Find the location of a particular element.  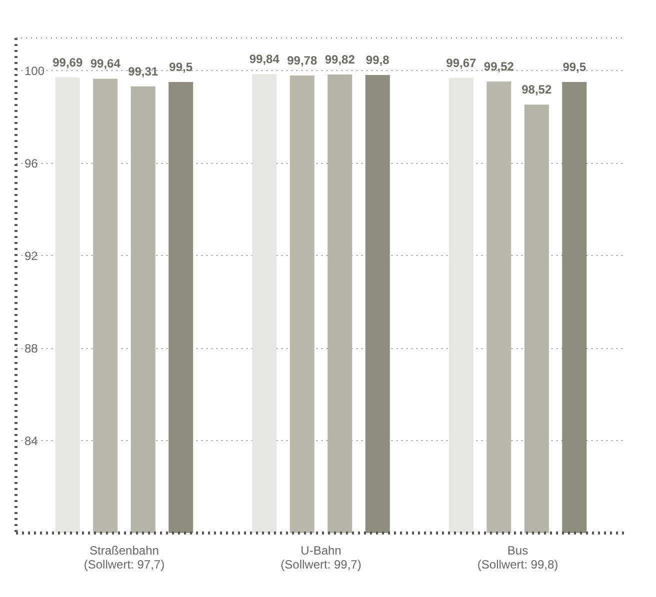

data-label: 99,52 is located at coordinates (499, 66).